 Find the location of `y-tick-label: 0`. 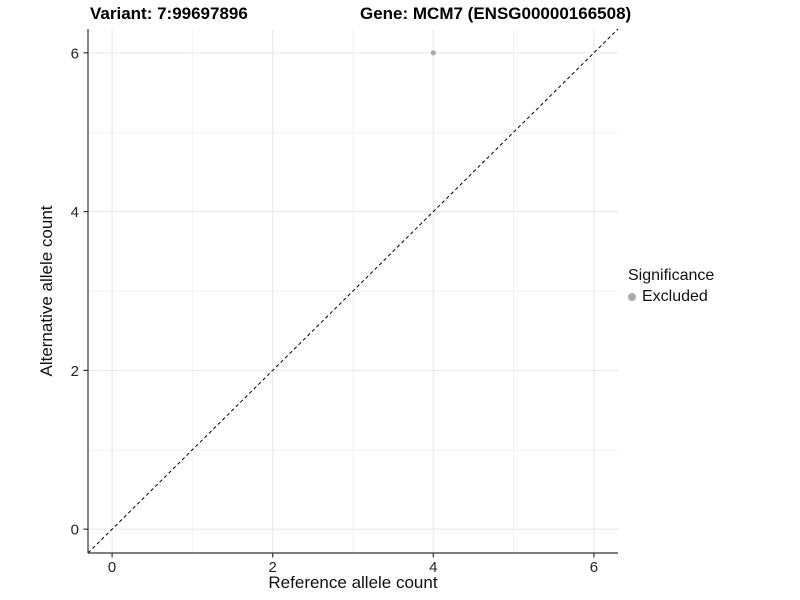

y-tick-label: 0 is located at coordinates (75, 530).